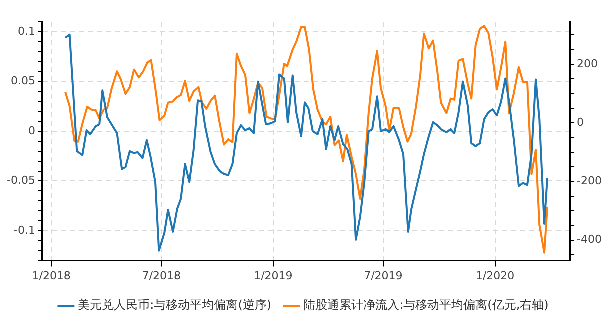 The width and height of the screenshot is (609, 326). Describe the element at coordinates (25, 230) in the screenshot. I see `y-tick-label: -0.1` at that location.